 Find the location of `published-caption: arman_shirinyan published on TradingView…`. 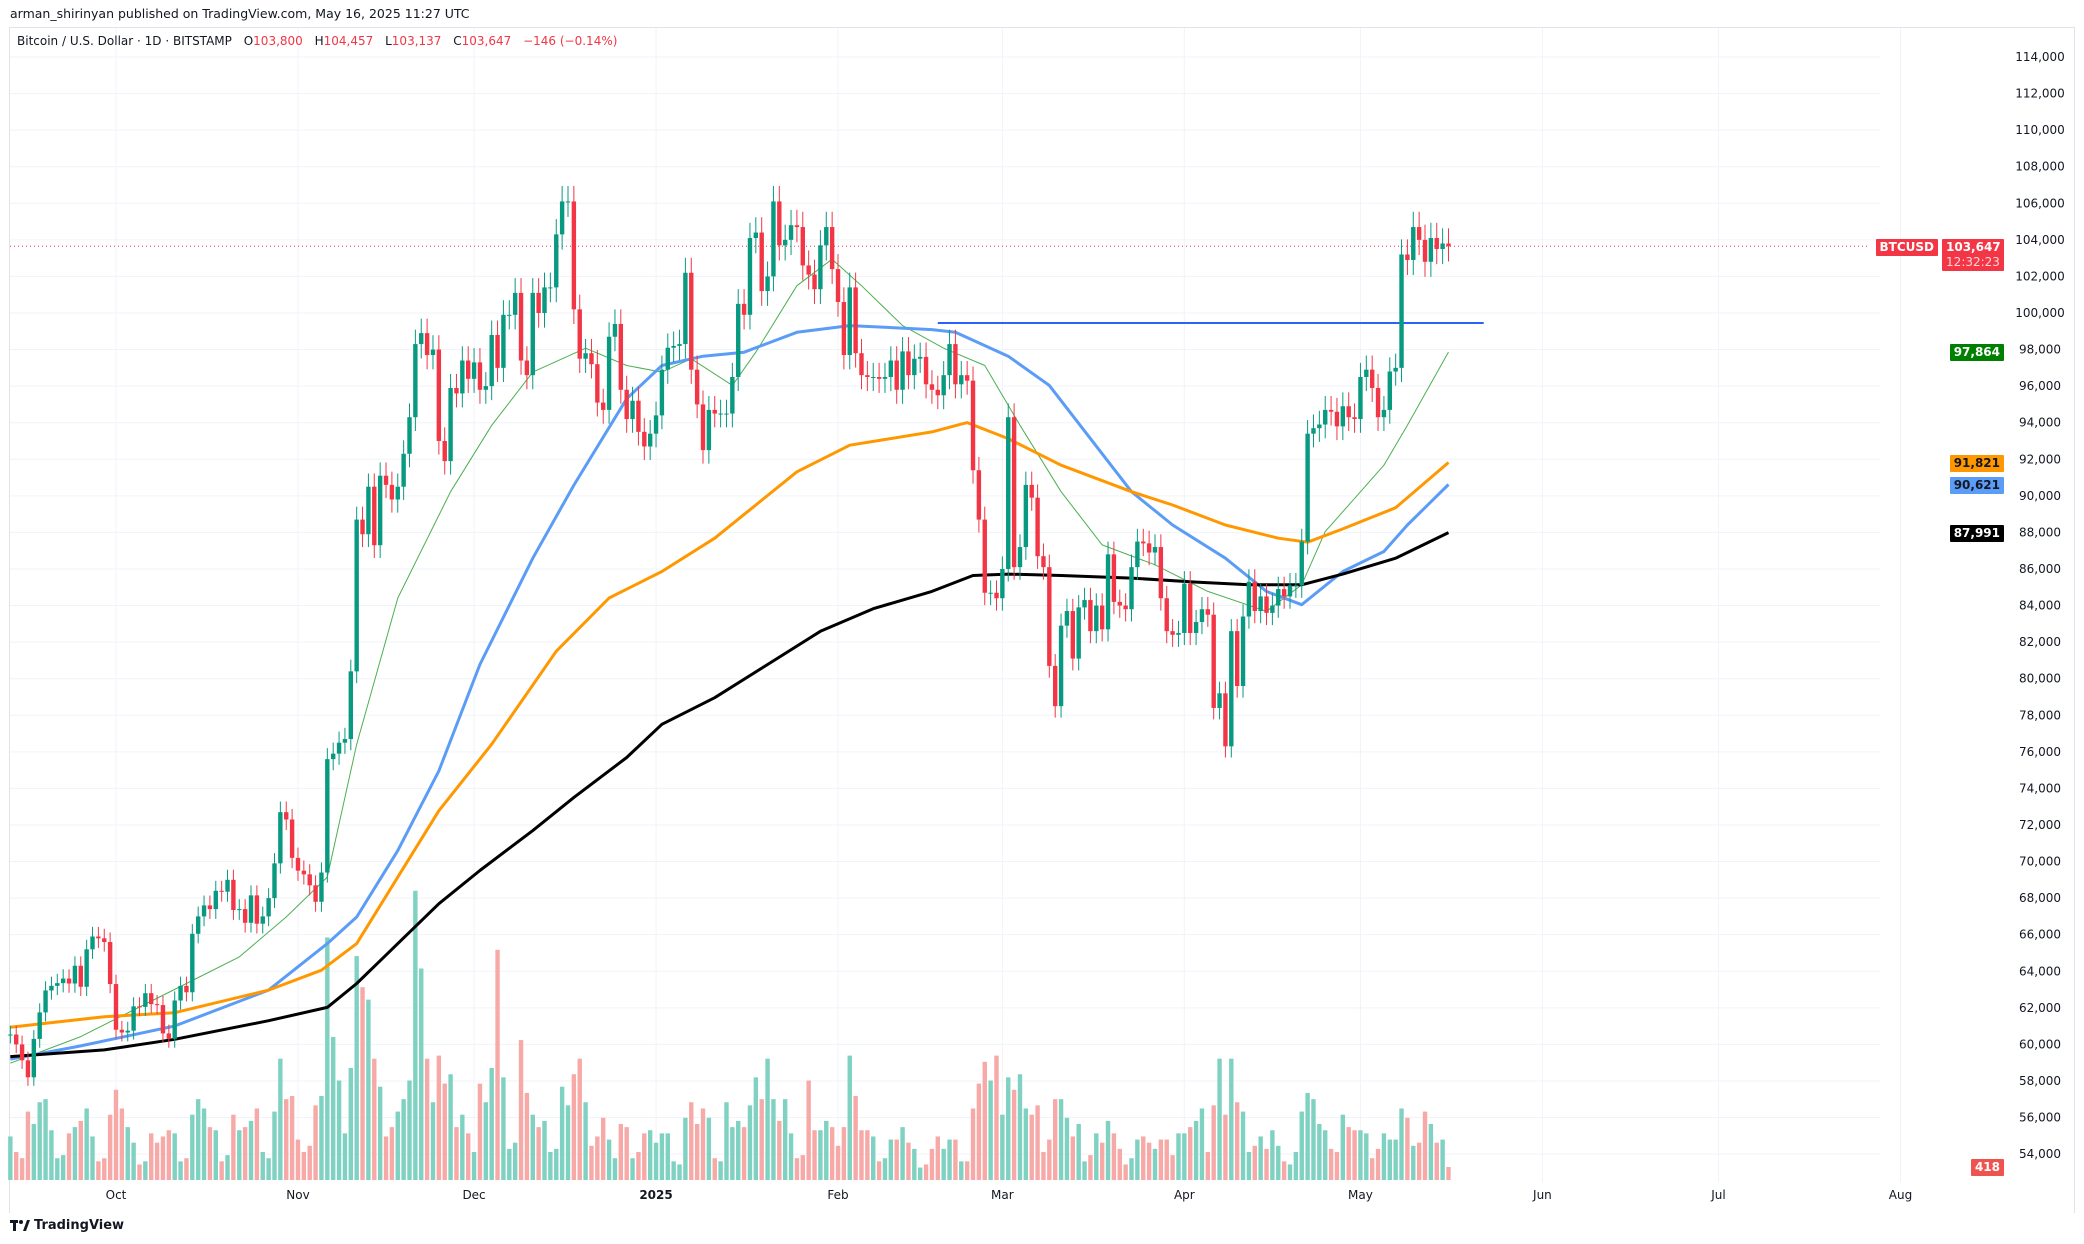

published-caption: arman_shirinyan published on TradingView… is located at coordinates (240, 13).